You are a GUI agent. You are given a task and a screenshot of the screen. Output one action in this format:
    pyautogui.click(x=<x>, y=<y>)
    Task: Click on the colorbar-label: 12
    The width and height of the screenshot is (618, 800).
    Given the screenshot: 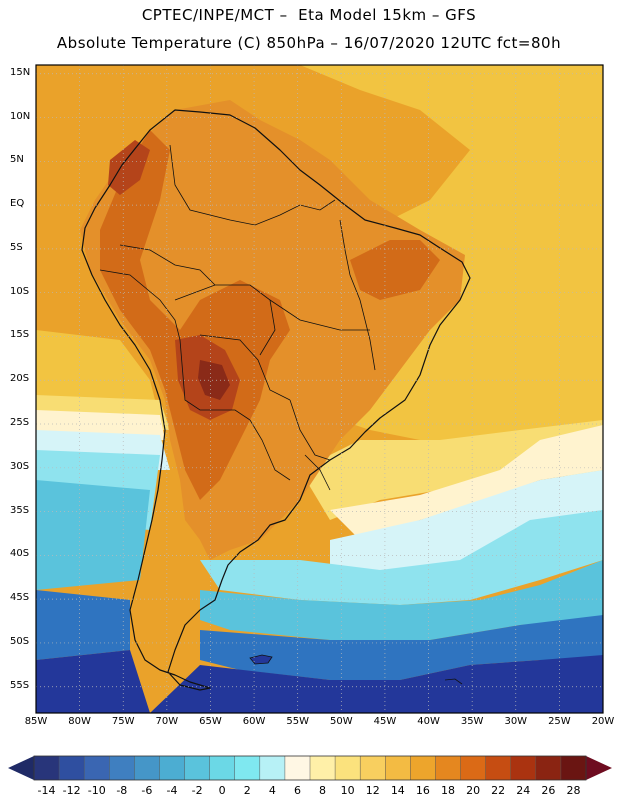 What is the action you would take?
    pyautogui.click(x=372, y=790)
    